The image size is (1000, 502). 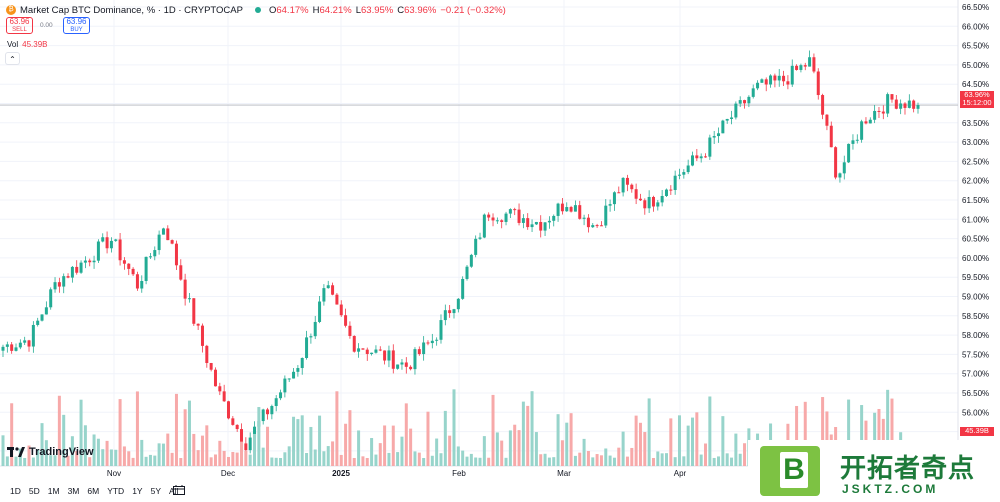 I want to click on range-5y: 5Y, so click(x=155, y=491).